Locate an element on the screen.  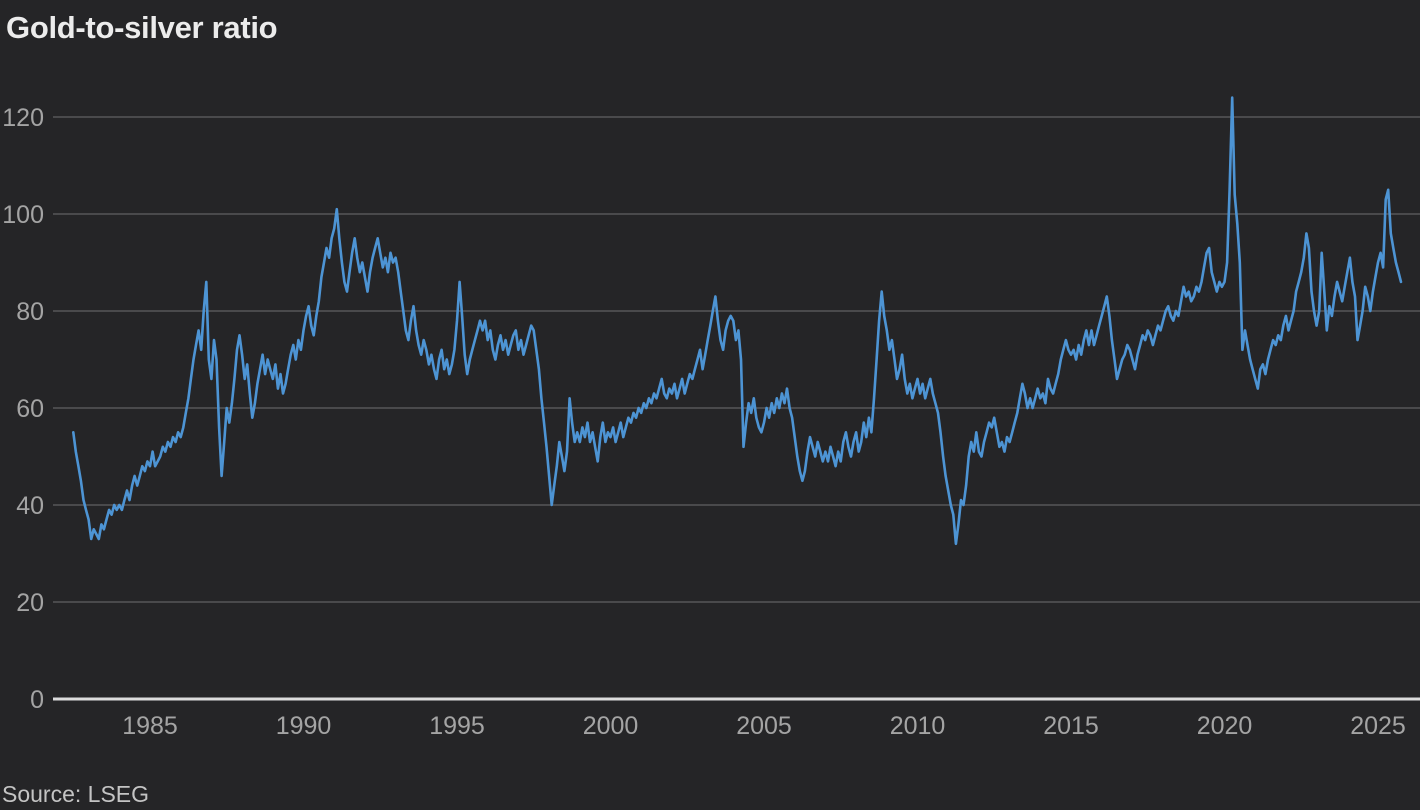
y-tick-label-100: 100 is located at coordinates (23, 215).